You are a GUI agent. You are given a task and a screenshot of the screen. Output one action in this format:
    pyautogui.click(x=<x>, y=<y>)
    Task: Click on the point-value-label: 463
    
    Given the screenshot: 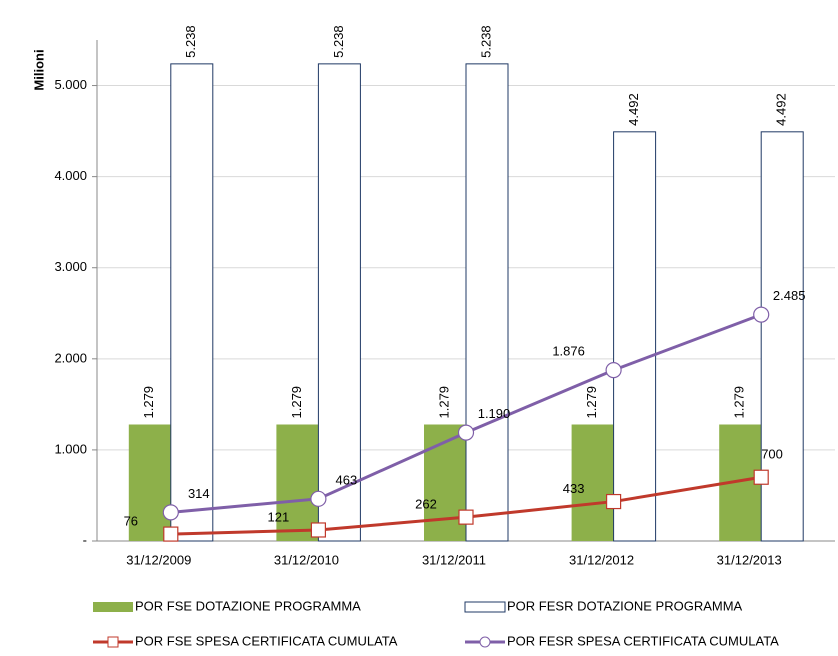 What is the action you would take?
    pyautogui.click(x=347, y=479)
    